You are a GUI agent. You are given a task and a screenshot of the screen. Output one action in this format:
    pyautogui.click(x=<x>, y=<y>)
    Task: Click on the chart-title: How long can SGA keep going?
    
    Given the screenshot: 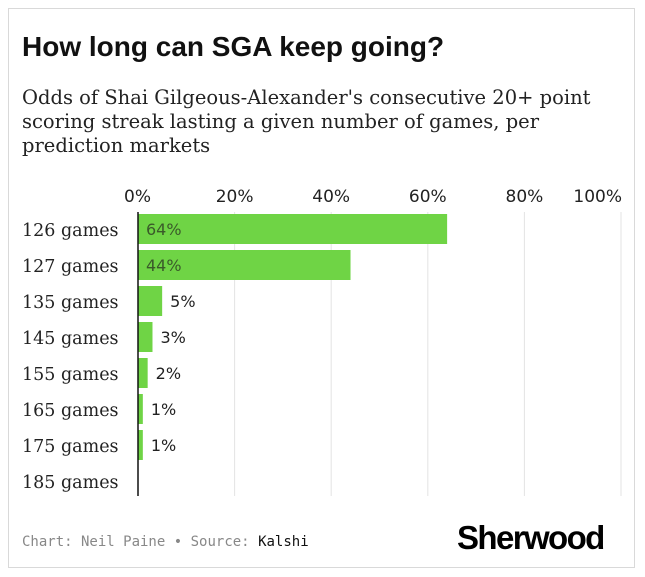 What is the action you would take?
    pyautogui.click(x=233, y=46)
    